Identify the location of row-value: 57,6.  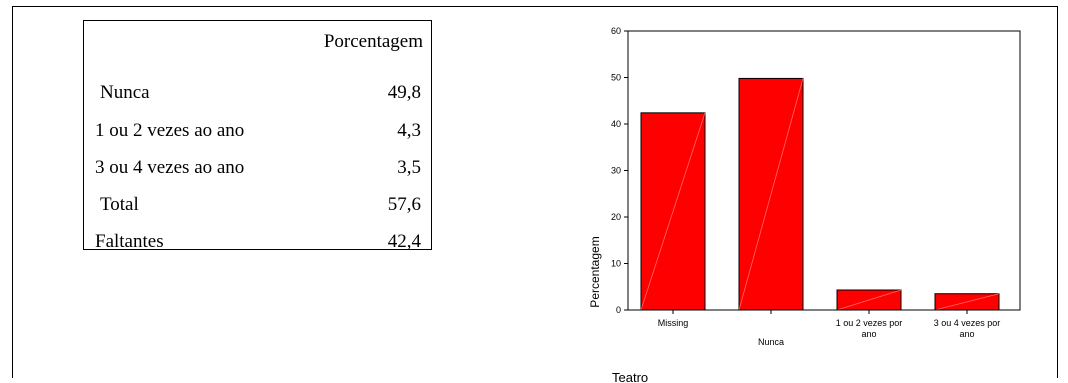
(404, 204).